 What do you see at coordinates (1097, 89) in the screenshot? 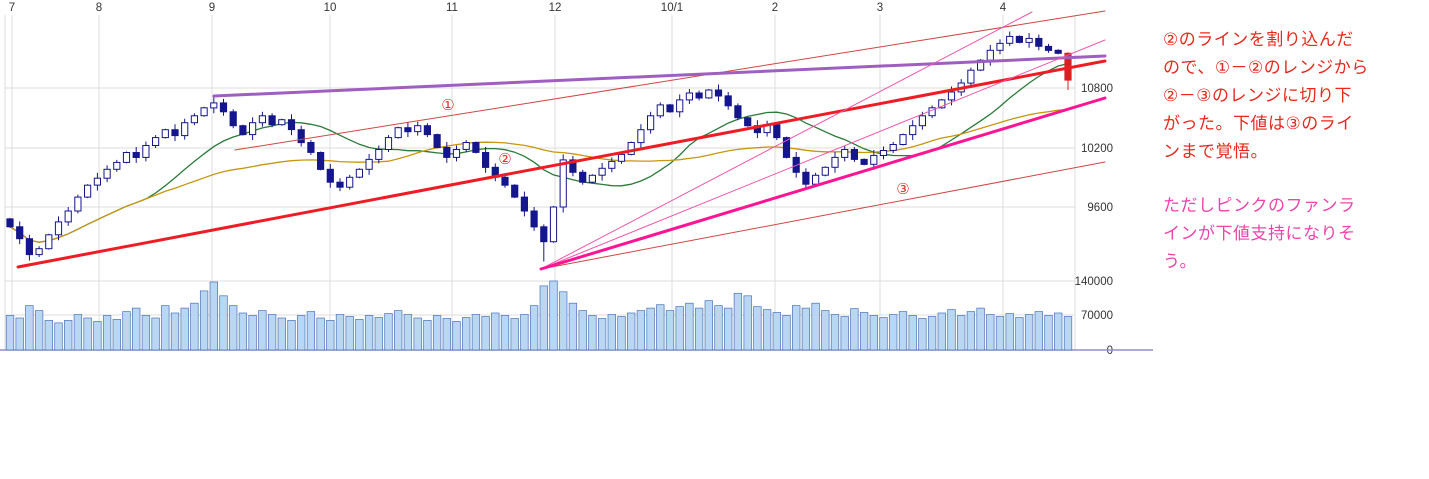
I see `price-axis-label: 10800` at bounding box center [1097, 89].